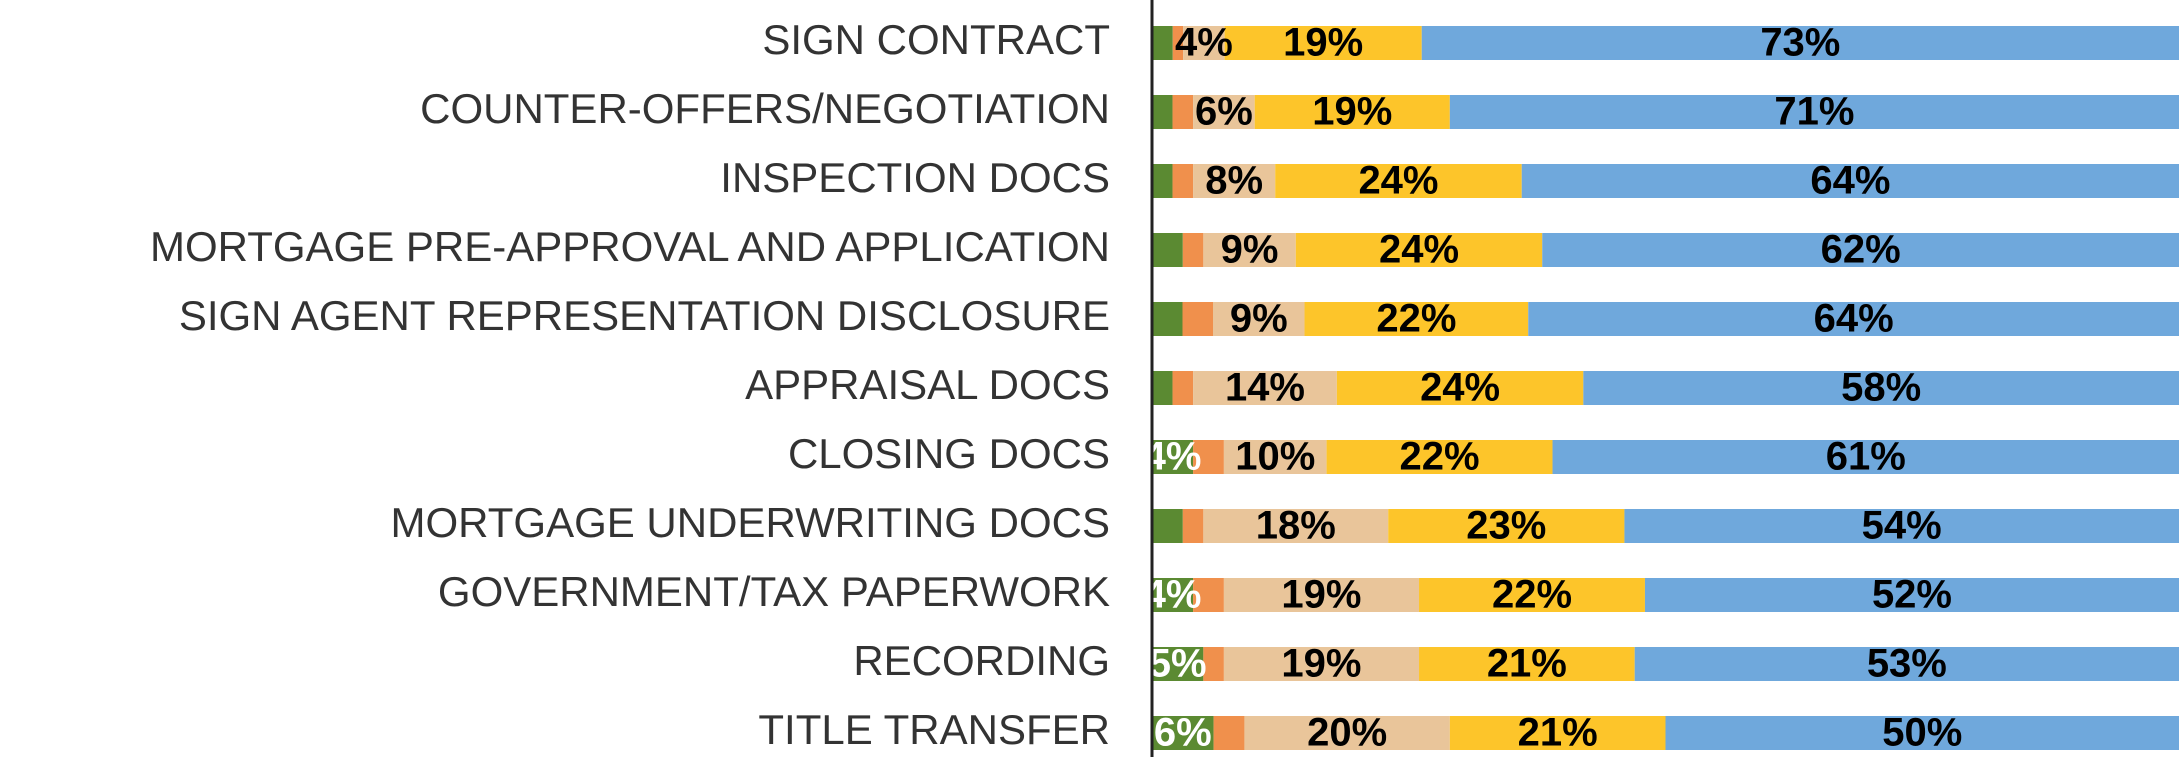 The image size is (2179, 757). What do you see at coordinates (765, 108) in the screenshot?
I see `category-label: COUNTER-OFFERS/NEGOTIATION` at bounding box center [765, 108].